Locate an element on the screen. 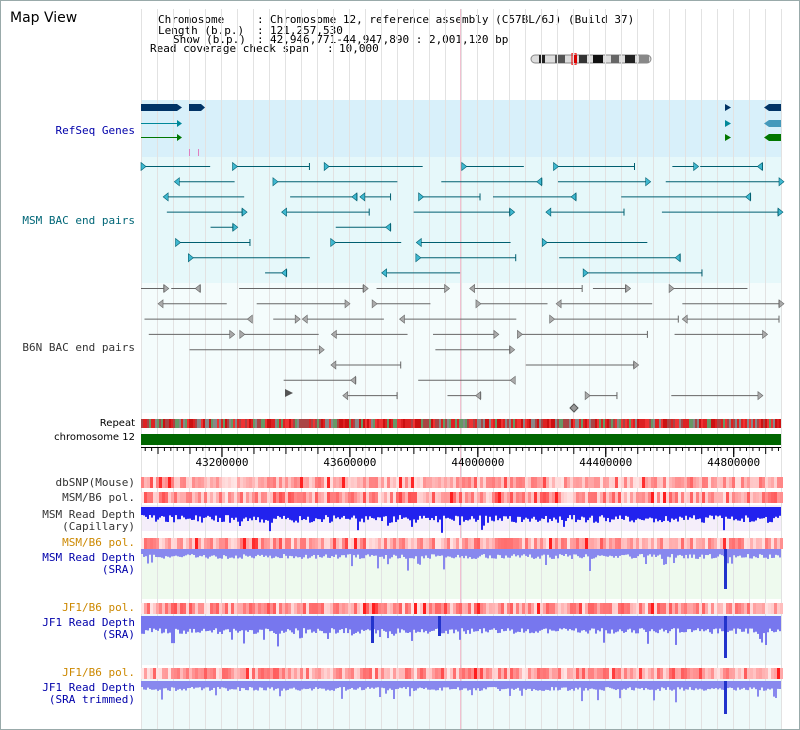 The height and width of the screenshot is (730, 800). label-b6n-bac: B6N BAC end pairs is located at coordinates (78, 347).